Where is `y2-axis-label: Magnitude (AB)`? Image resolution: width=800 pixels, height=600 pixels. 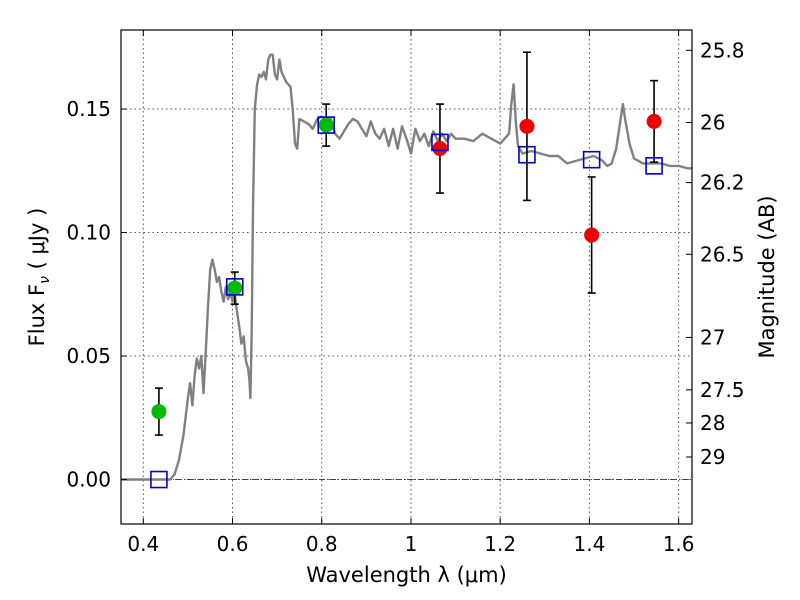 y2-axis-label: Magnitude (AB) is located at coordinates (767, 276).